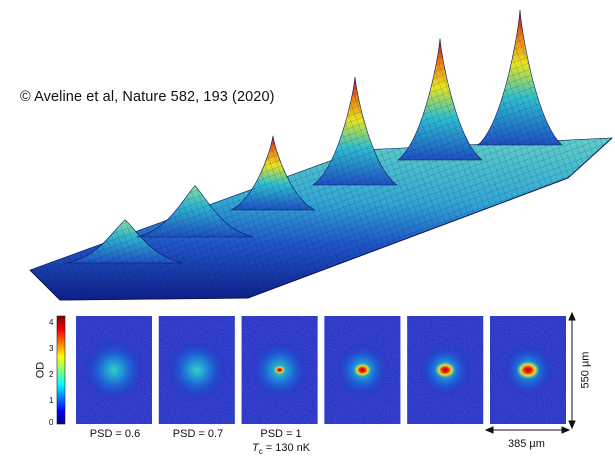  I want to click on colorbar-tick: 3, so click(51, 348).